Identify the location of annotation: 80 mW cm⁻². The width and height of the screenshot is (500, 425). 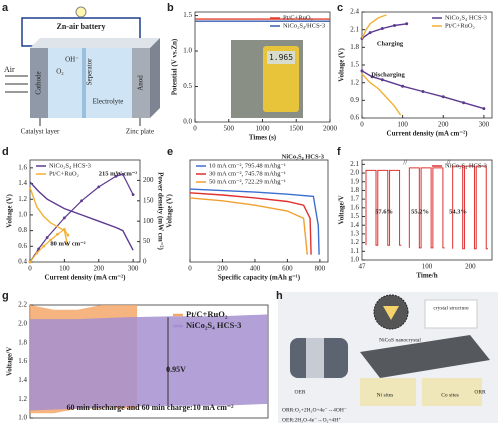
(67, 243).